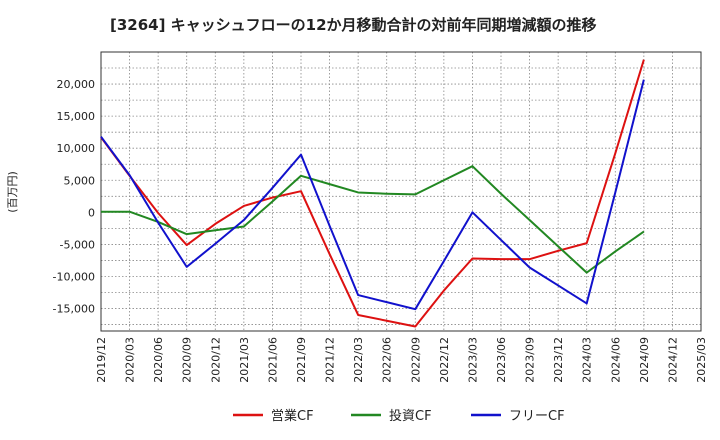 The height and width of the screenshot is (440, 720). Describe the element at coordinates (12, 192) in the screenshot. I see `y-axis-label: (百万円)` at that location.